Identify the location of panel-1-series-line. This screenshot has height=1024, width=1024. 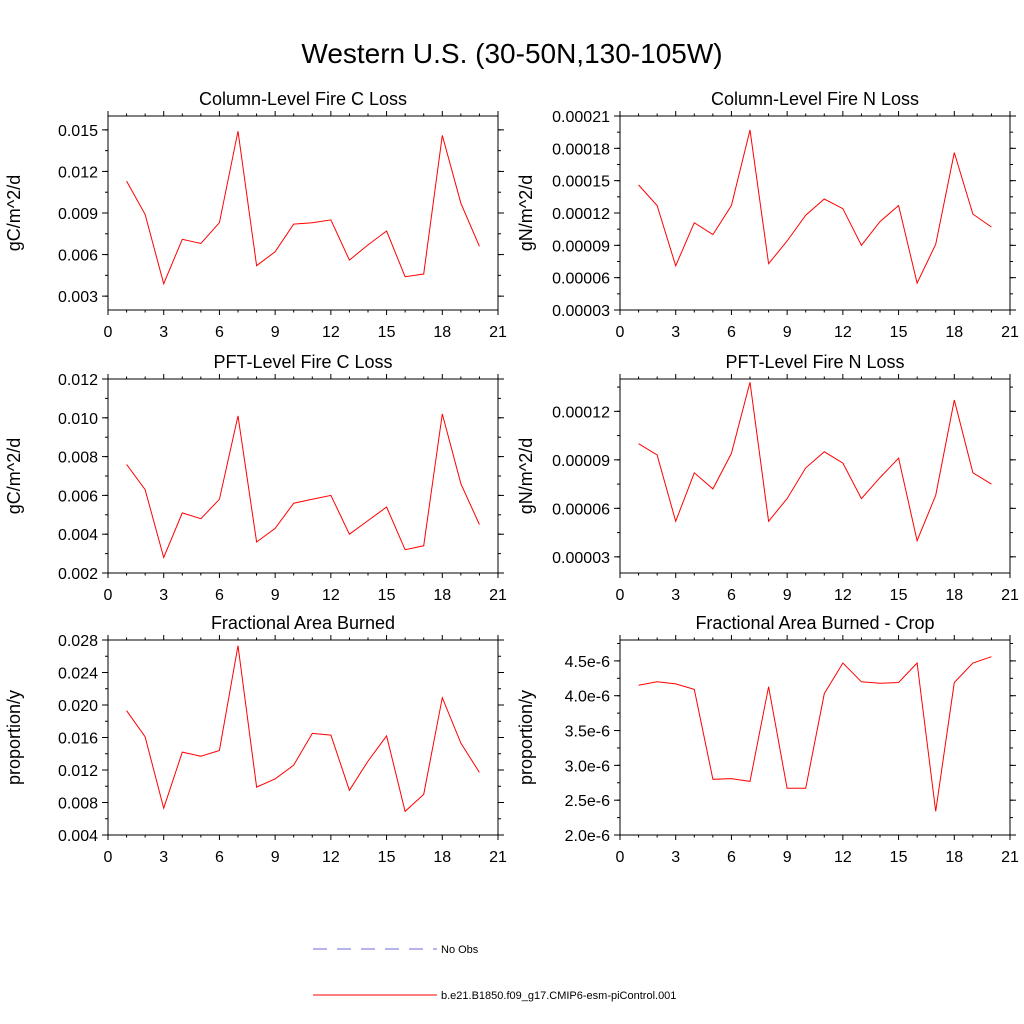
(303, 208).